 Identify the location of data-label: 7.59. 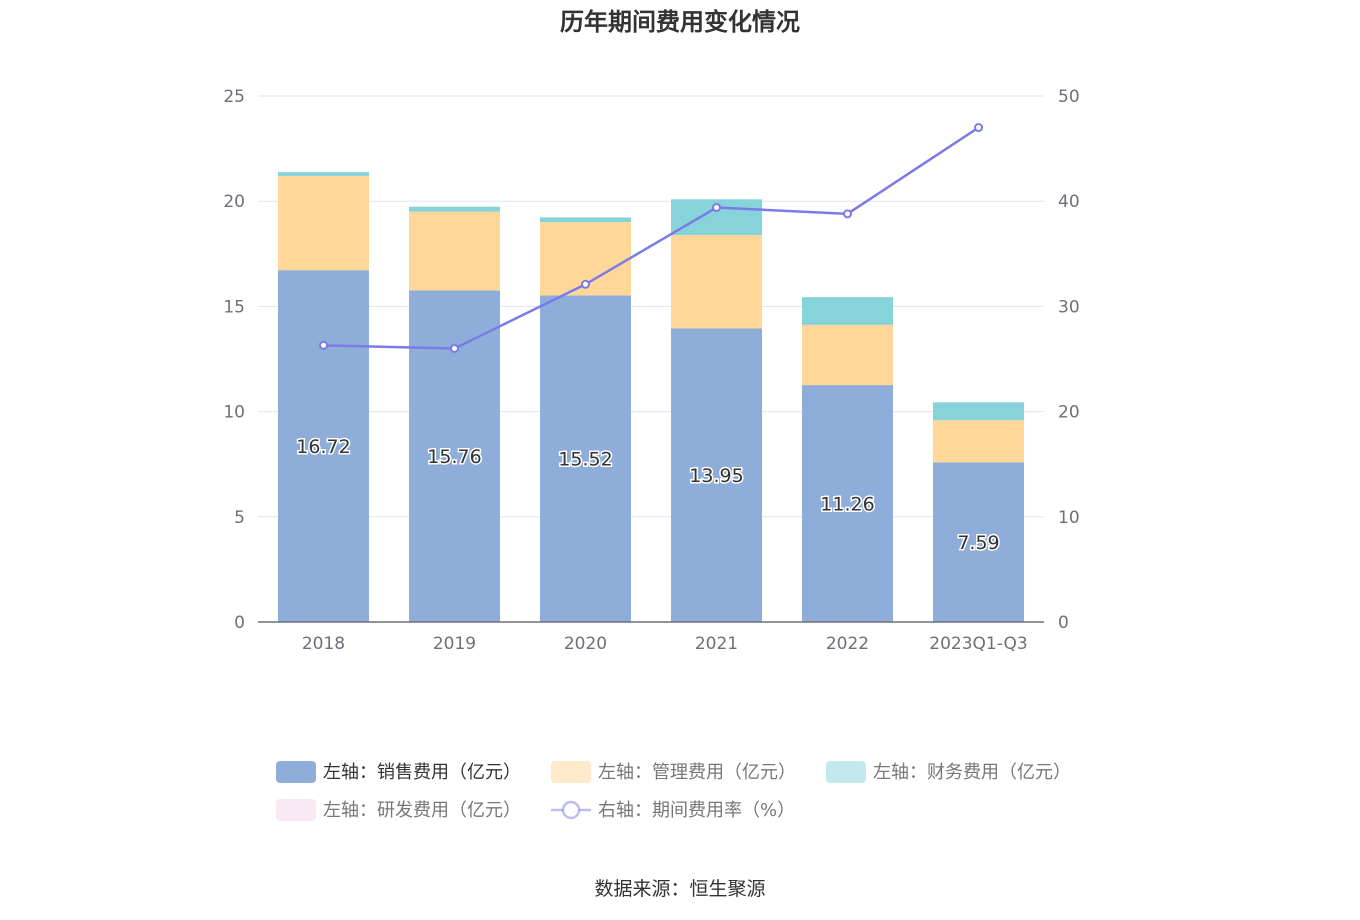
(978, 543).